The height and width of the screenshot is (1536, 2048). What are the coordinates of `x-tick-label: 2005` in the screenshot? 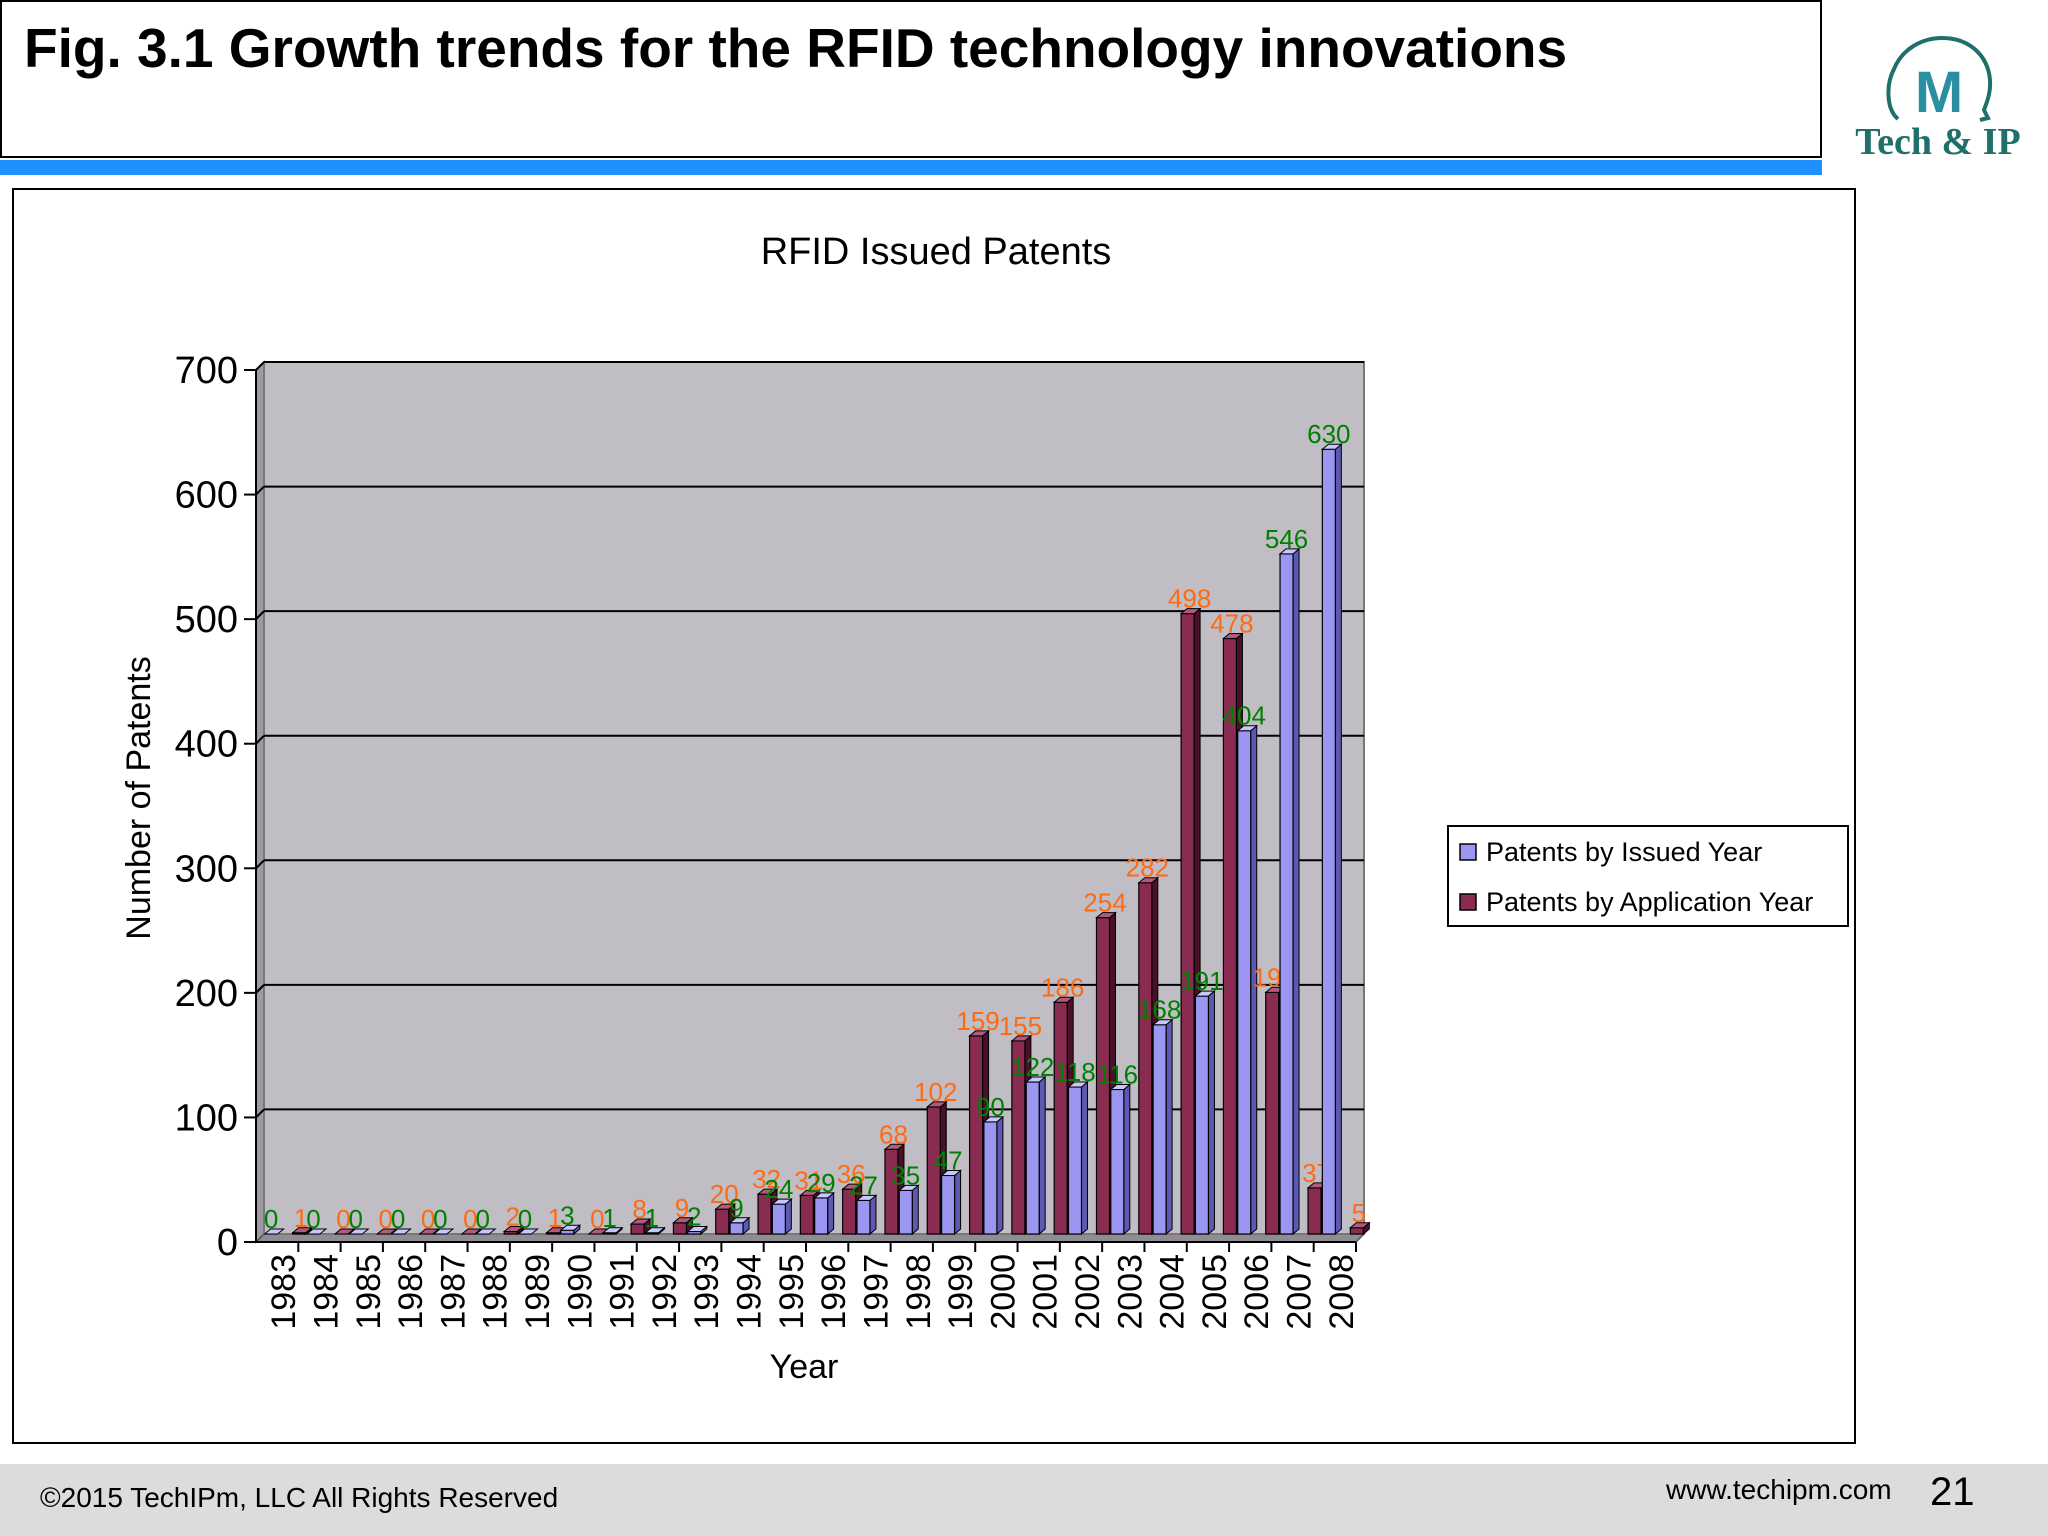 It's located at (1215, 1292).